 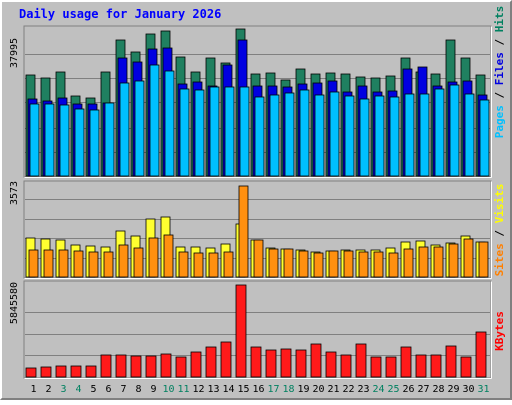 What do you see at coordinates (318, 389) in the screenshot?
I see `day-label-20: 20` at bounding box center [318, 389].